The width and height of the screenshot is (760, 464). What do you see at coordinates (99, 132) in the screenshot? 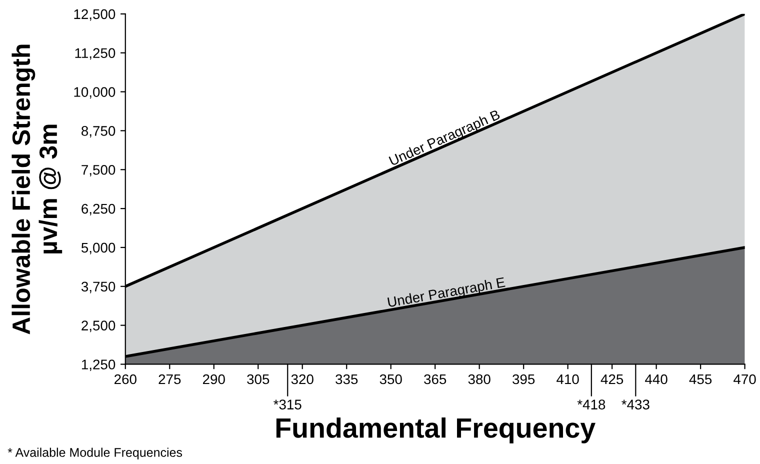
I see `y-tick-label: 8,750` at bounding box center [99, 132].